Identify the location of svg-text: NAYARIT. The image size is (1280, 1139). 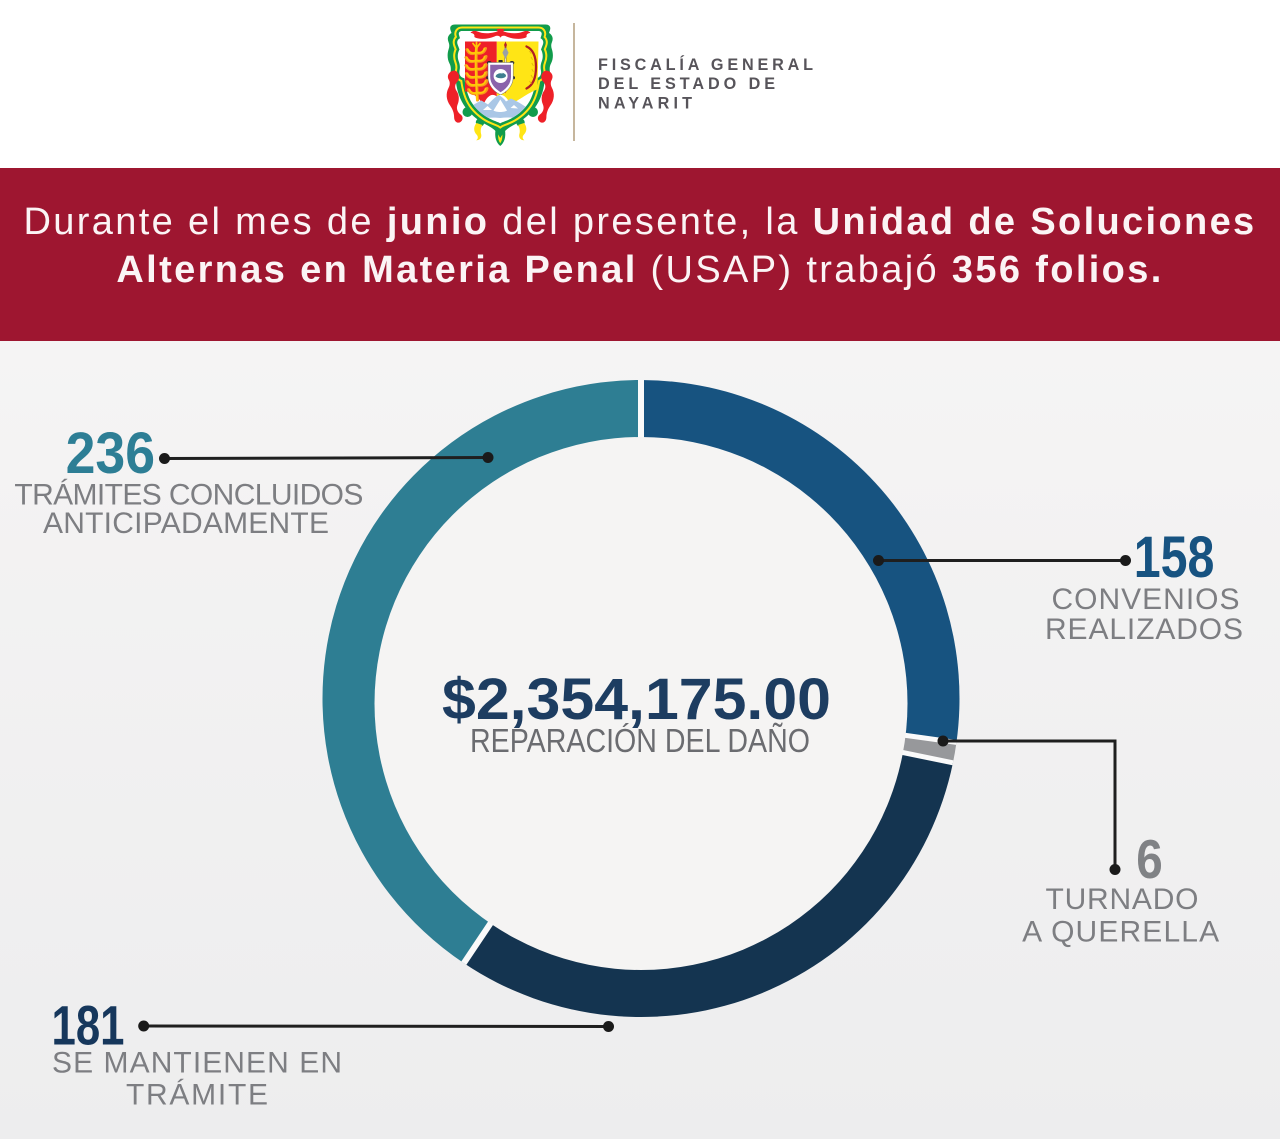
(645, 103).